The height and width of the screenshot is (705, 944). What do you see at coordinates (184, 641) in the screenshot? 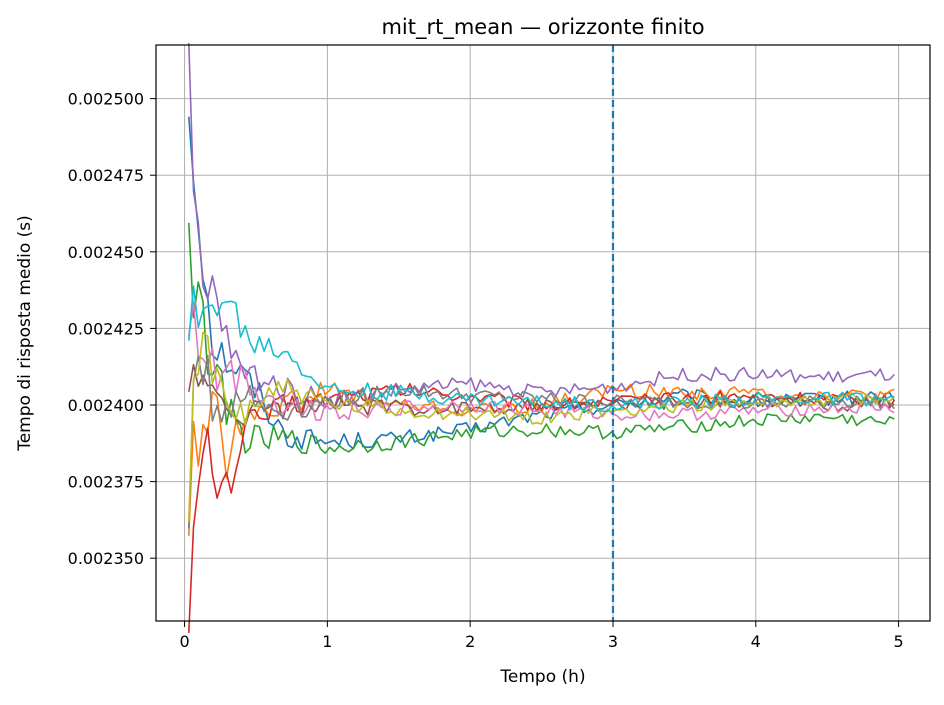
I see `x-tick-label: 0` at bounding box center [184, 641].